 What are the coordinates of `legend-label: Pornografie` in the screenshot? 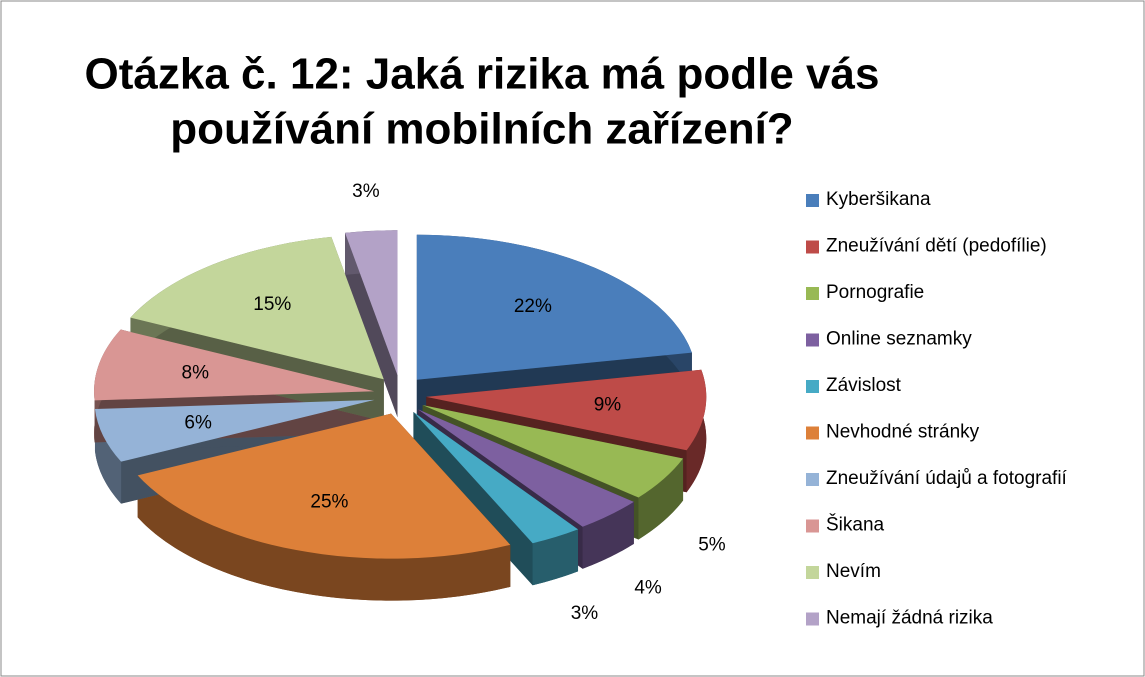 It's located at (875, 292).